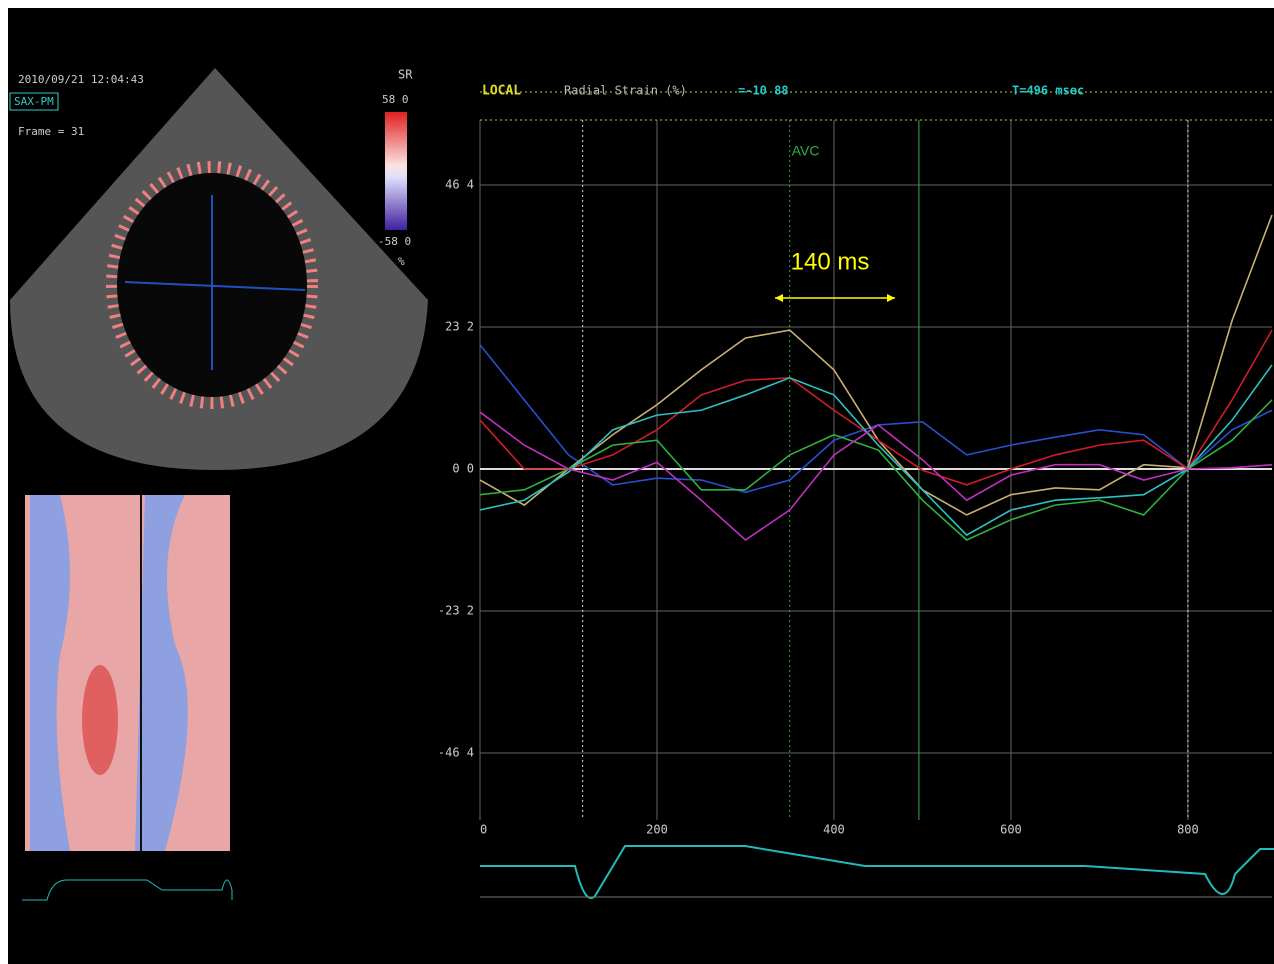 The image size is (1274, 964). What do you see at coordinates (459, 327) in the screenshot?
I see `y-tick-label: 23 2` at bounding box center [459, 327].